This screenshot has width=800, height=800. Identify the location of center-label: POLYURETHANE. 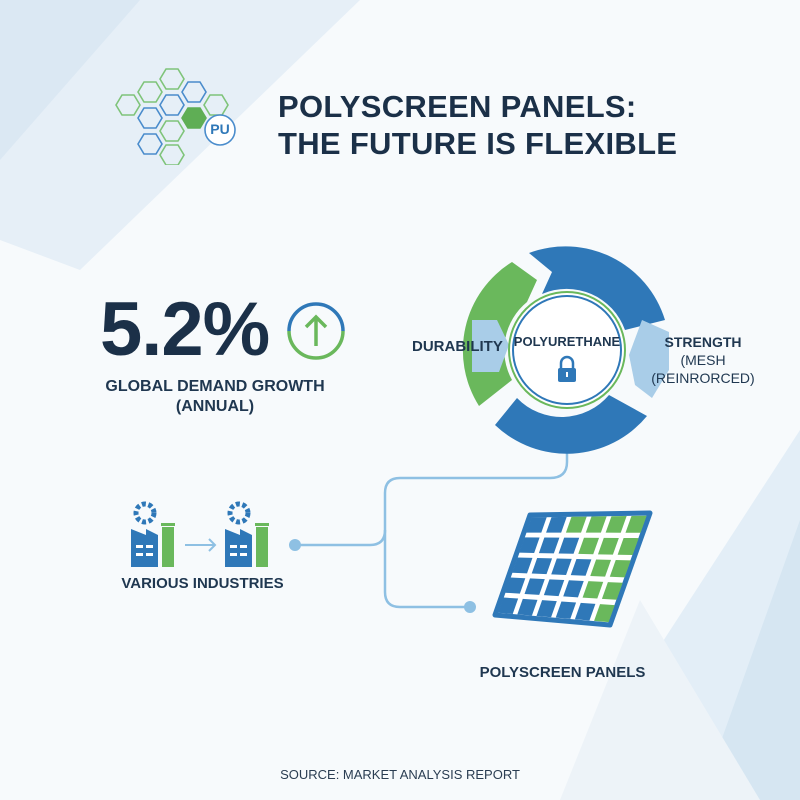
(567, 341).